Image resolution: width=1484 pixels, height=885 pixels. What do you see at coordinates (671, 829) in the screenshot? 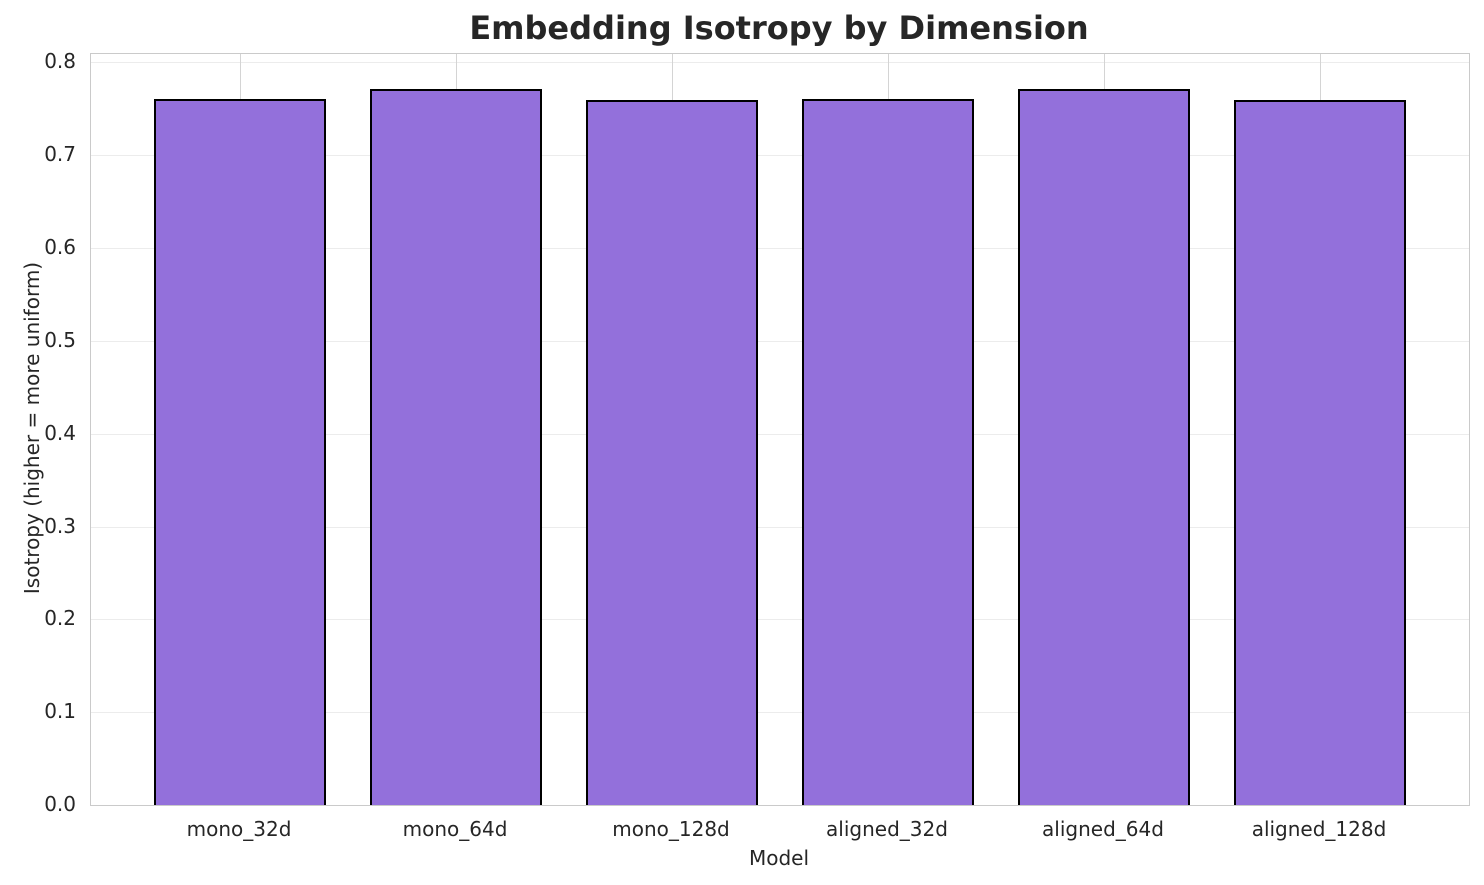
I see `x-tick-label: mono_128d` at bounding box center [671, 829].